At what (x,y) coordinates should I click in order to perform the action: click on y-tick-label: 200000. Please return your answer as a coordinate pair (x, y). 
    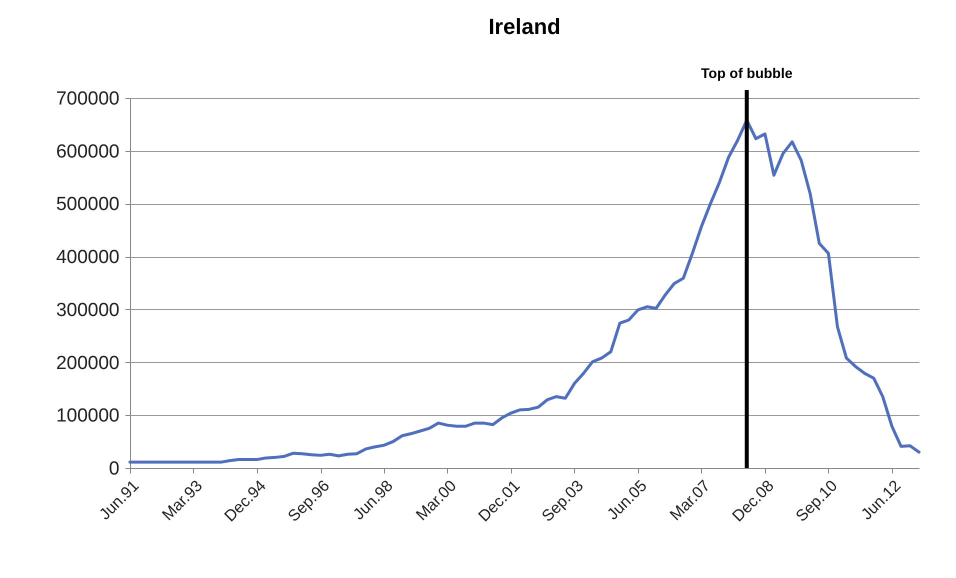
    Looking at the image, I should click on (88, 363).